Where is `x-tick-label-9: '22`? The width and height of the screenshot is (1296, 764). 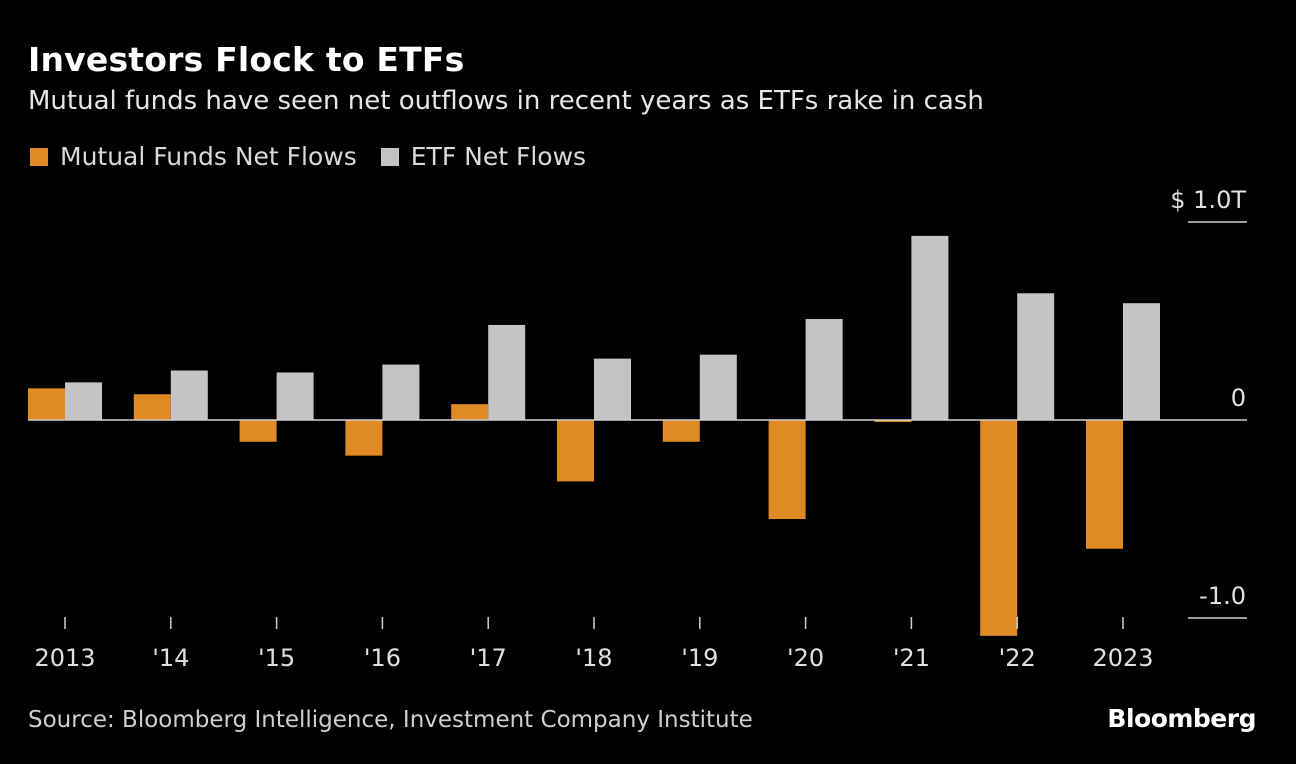 x-tick-label-9: '22 is located at coordinates (1017, 658).